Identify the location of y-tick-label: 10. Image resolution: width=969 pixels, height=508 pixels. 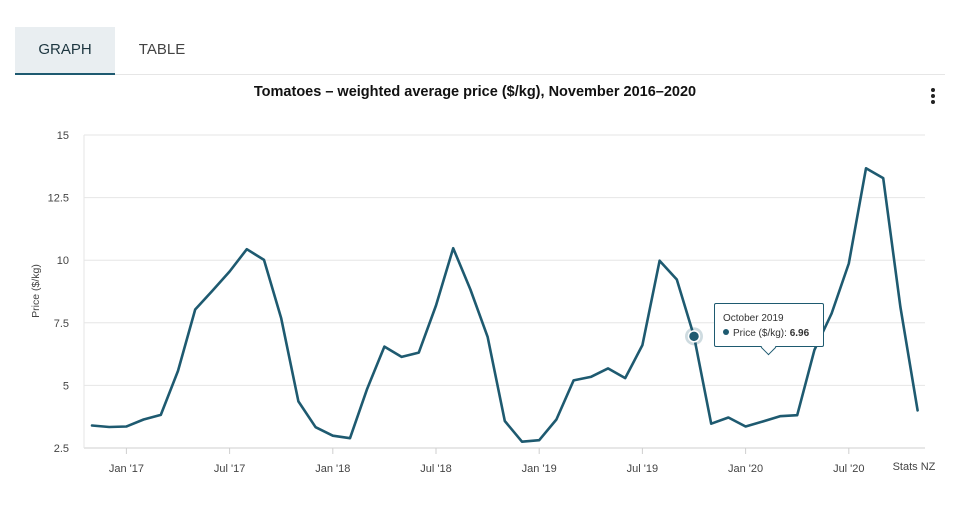
(63, 261).